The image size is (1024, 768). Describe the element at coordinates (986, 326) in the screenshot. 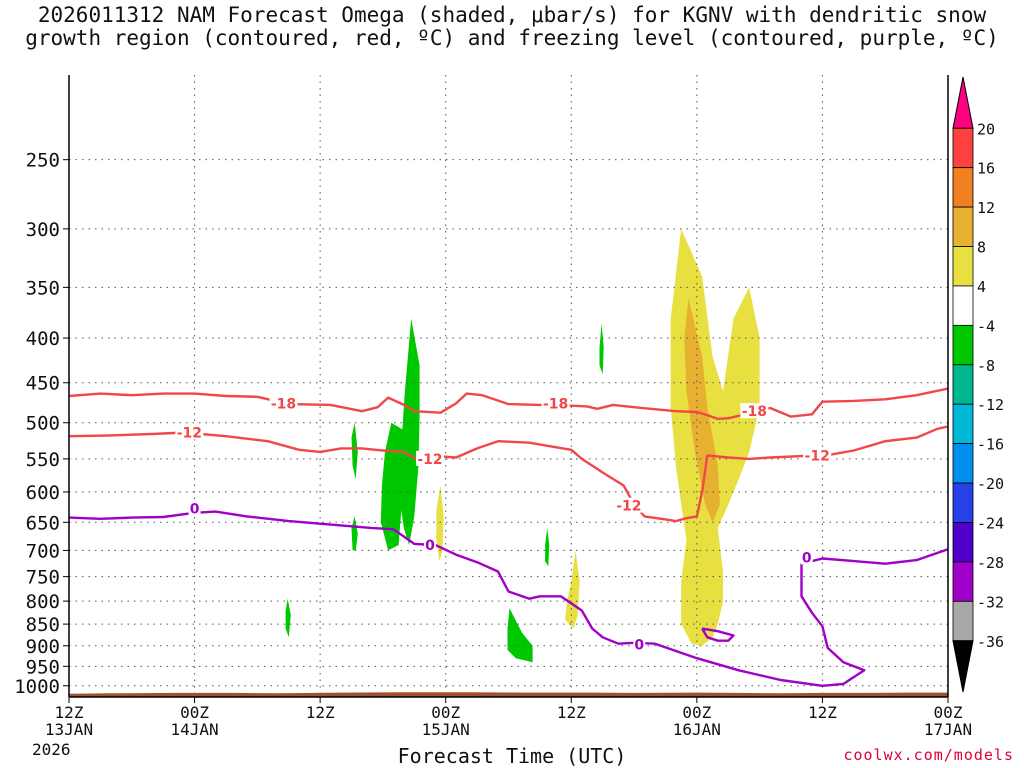

I see `colorbar-label-5: -4` at that location.